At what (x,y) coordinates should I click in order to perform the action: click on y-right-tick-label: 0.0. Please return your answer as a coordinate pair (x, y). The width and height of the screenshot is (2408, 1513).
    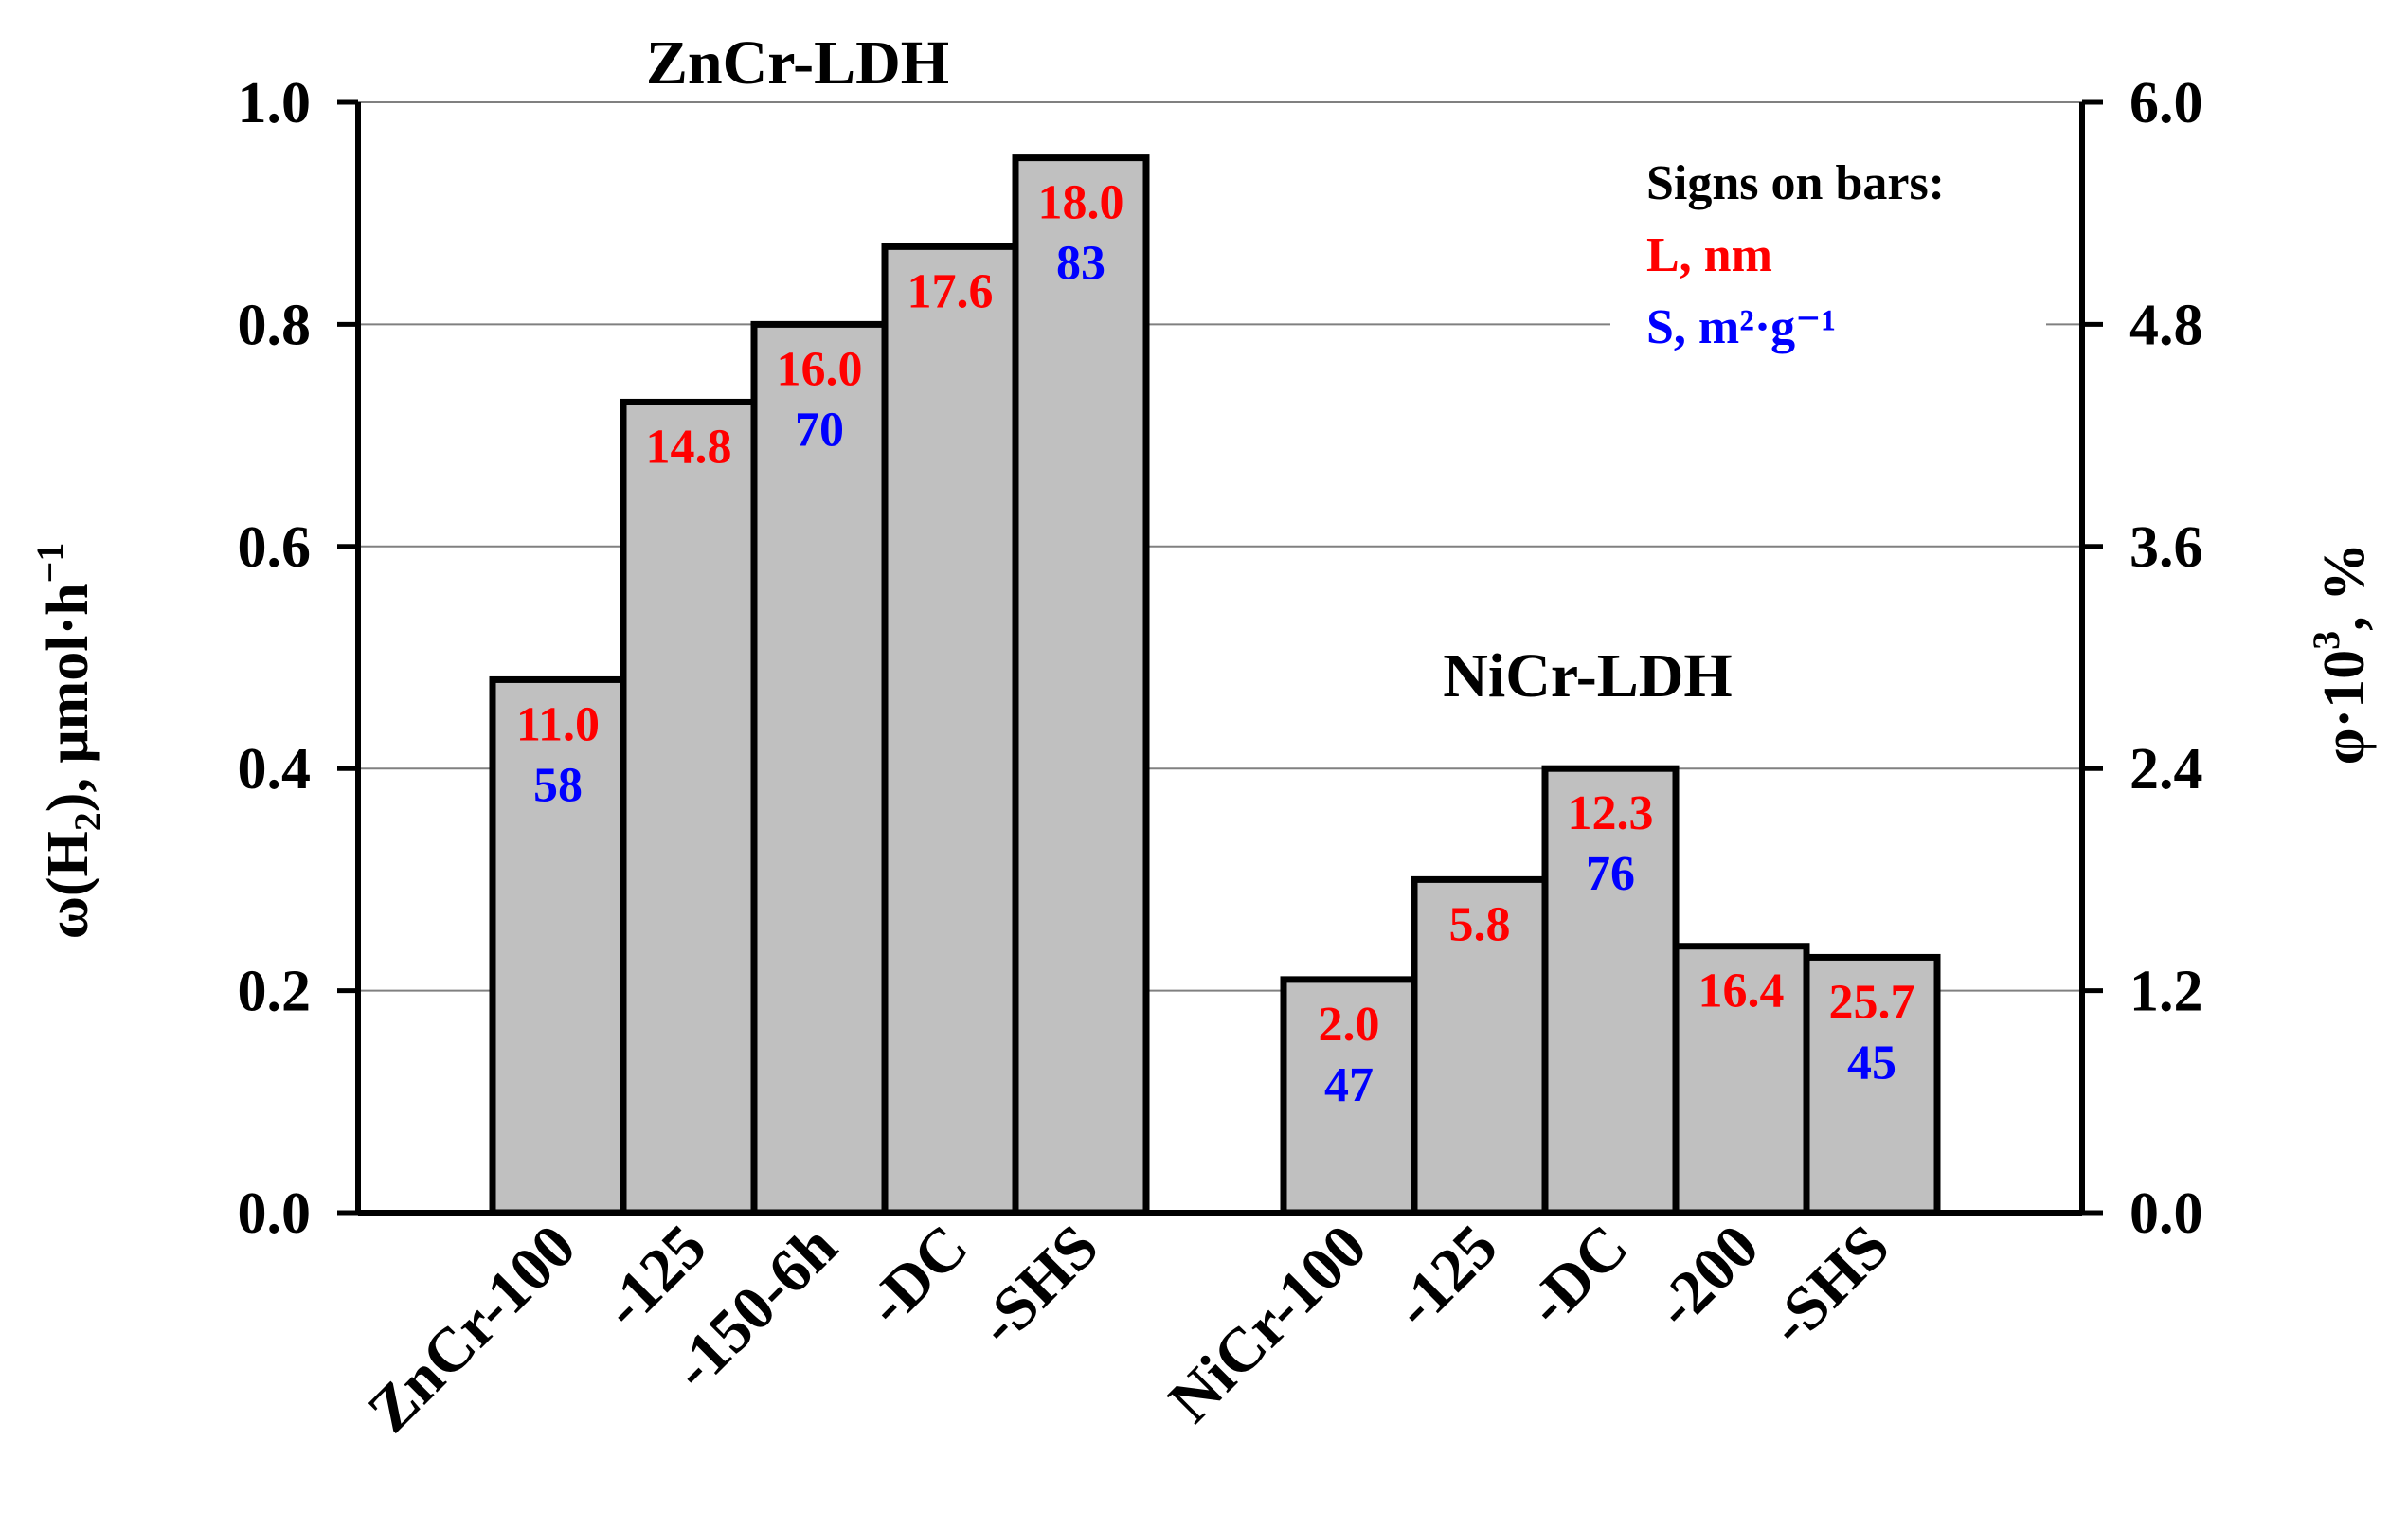
    Looking at the image, I should click on (2166, 1213).